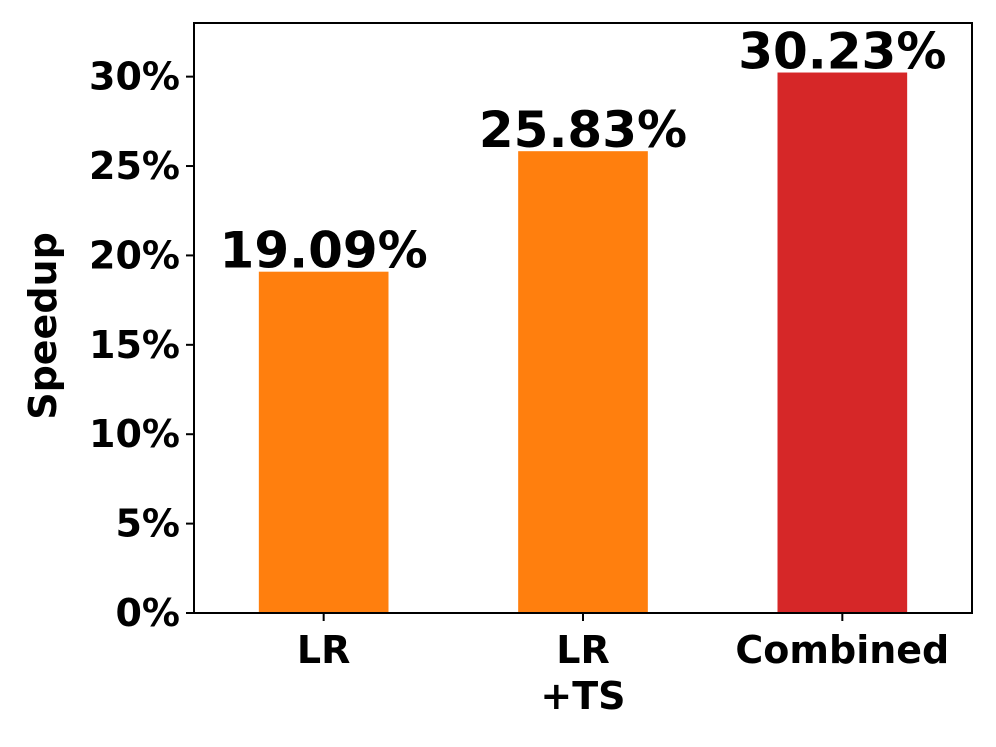 The image size is (996, 747). I want to click on bar-value-label: 30.23%, so click(842, 52).